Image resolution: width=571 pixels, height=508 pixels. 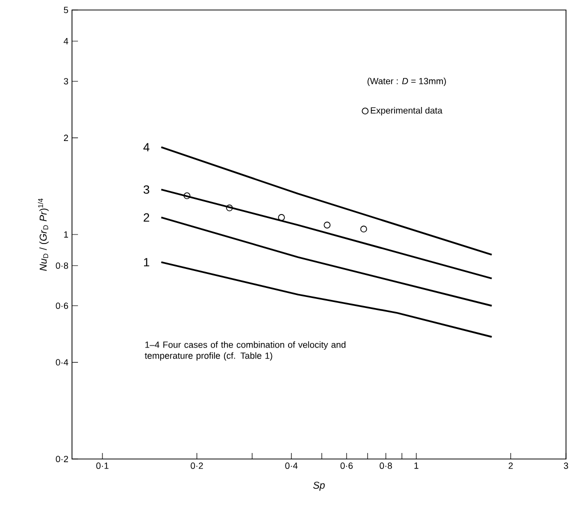 What do you see at coordinates (66, 81) in the screenshot?
I see `y-tick-label: 3` at bounding box center [66, 81].